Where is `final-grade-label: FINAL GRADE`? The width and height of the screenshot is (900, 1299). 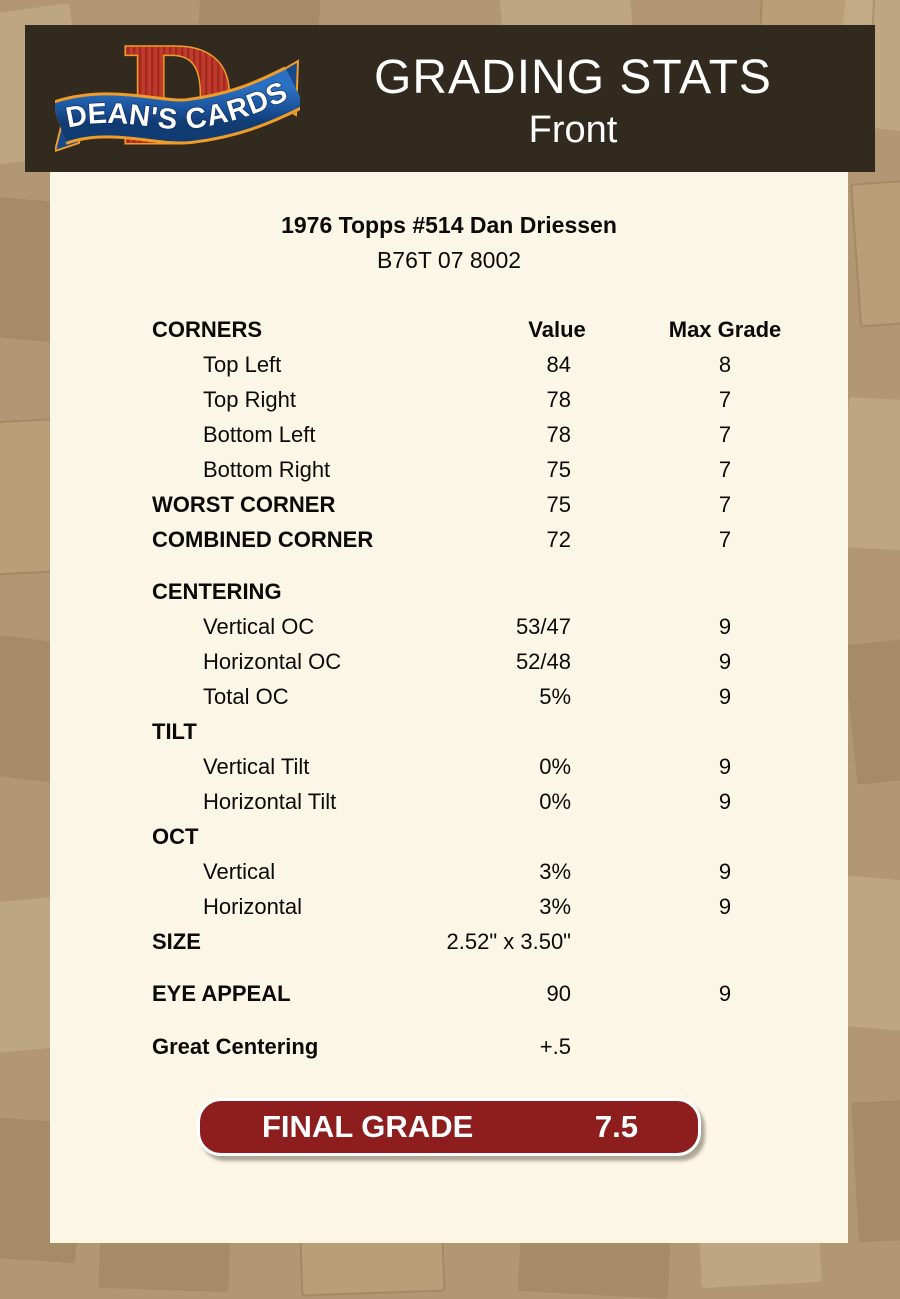
final-grade-label: FINAL GRADE is located at coordinates (368, 1126).